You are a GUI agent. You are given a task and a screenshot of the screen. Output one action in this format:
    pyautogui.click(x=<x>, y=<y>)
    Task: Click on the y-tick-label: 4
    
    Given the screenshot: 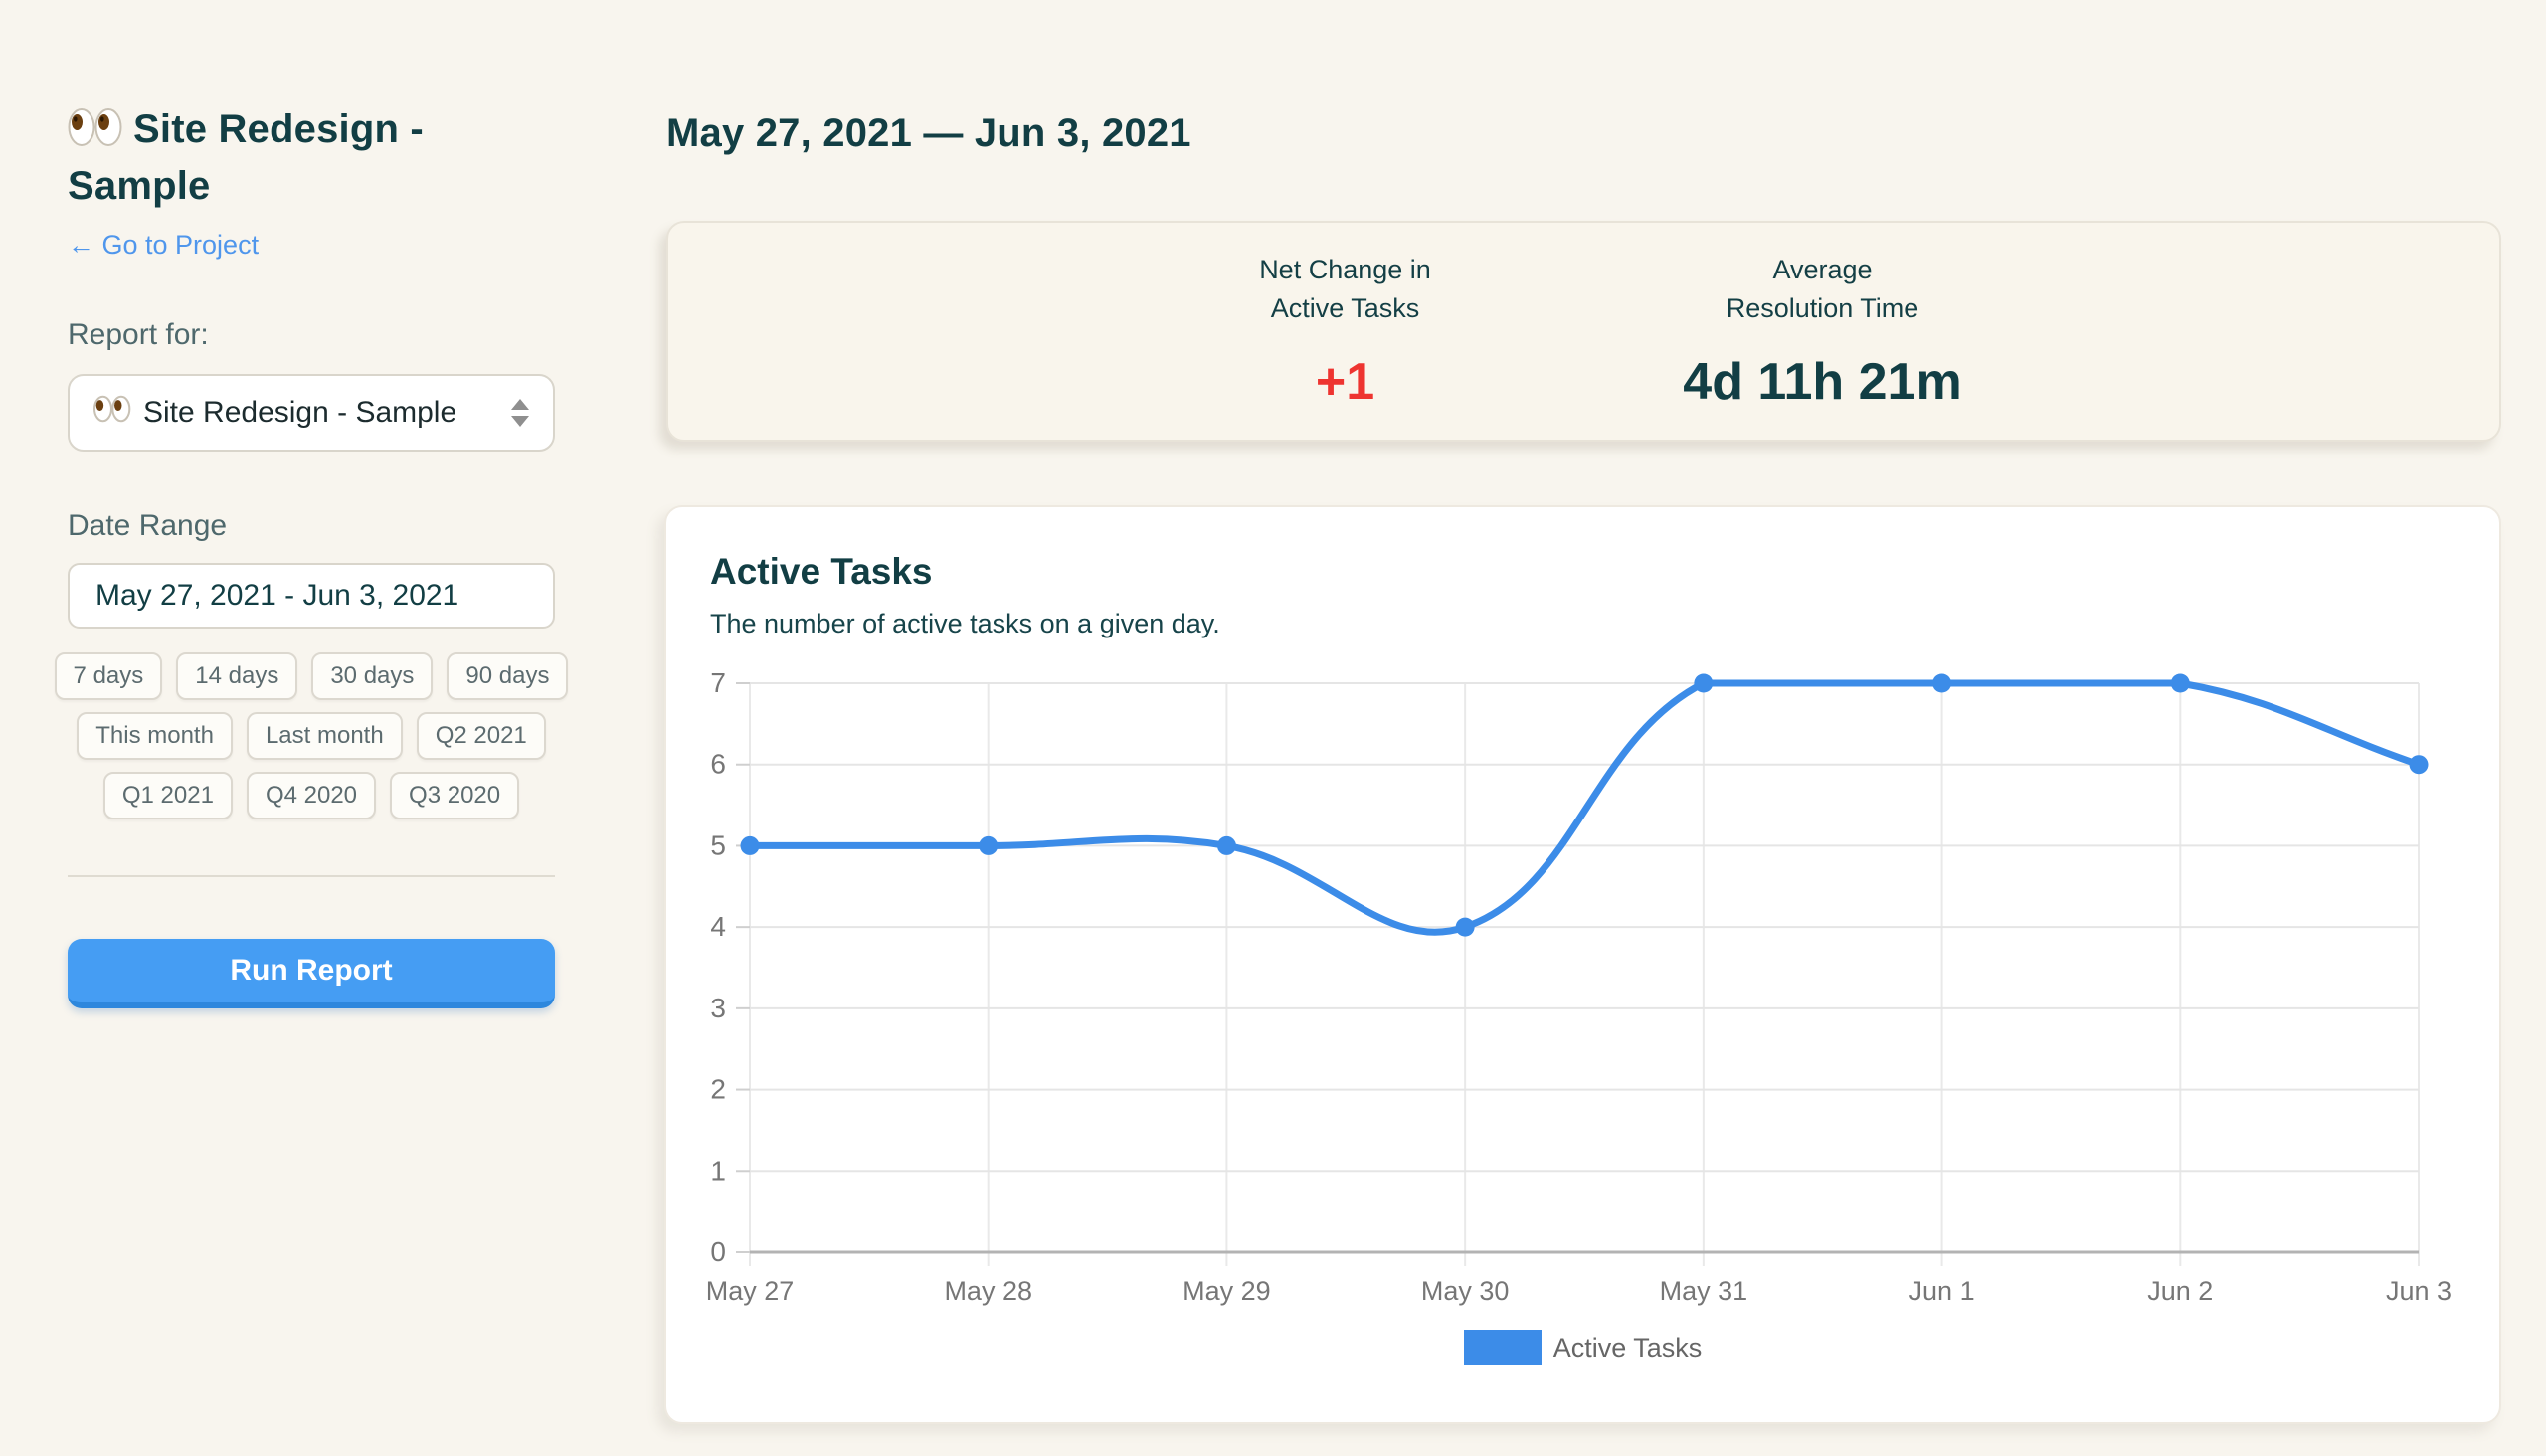 What is the action you would take?
    pyautogui.click(x=718, y=926)
    